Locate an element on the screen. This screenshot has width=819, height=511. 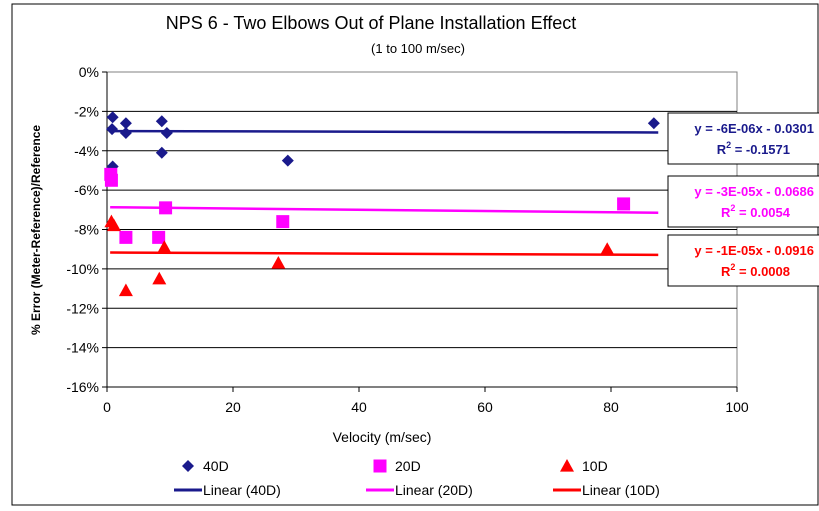
legend-marker-20d is located at coordinates (380, 466).